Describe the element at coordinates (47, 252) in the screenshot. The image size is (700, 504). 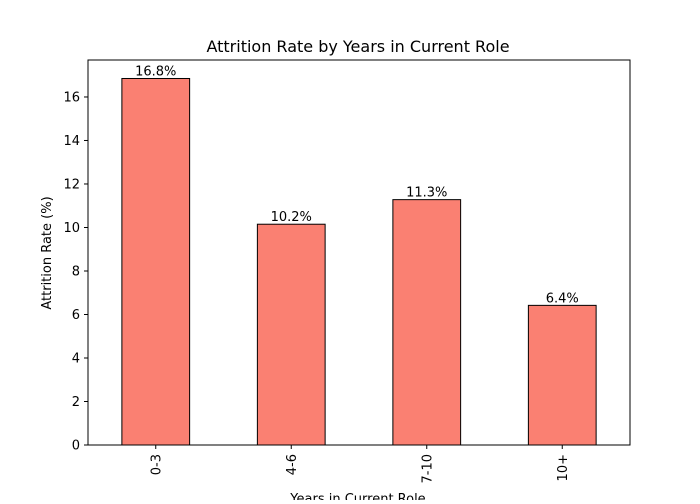
I see `y-axis-label: Attrition Rate (%)` at that location.